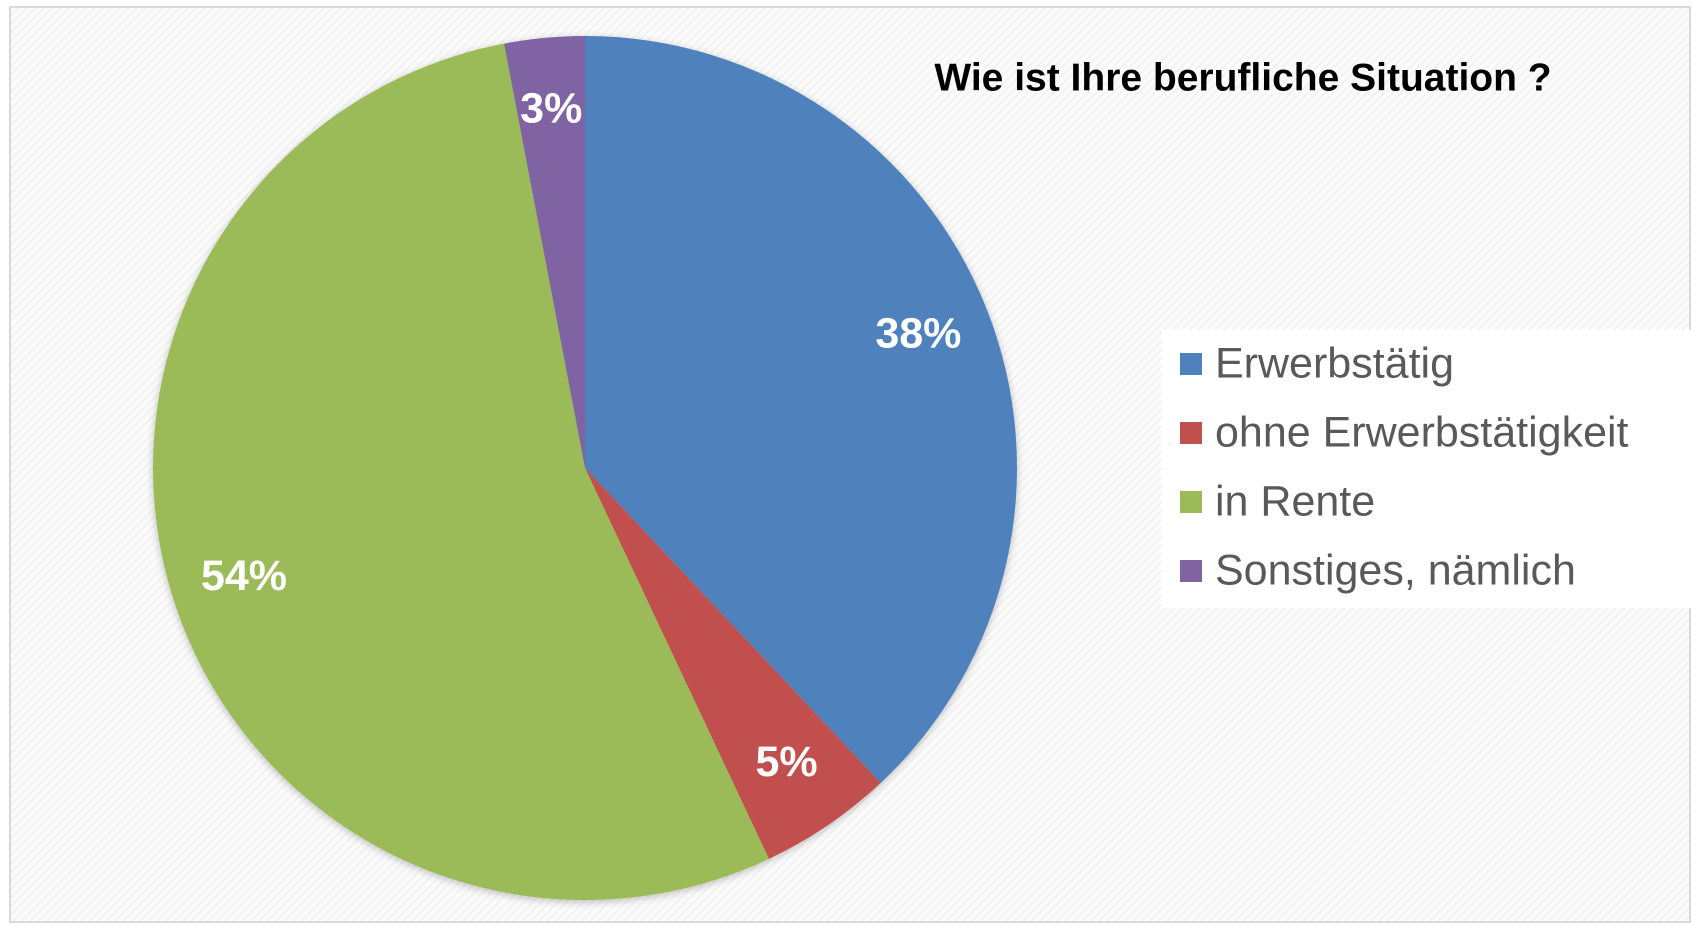 This screenshot has width=1695, height=925. Describe the element at coordinates (1422, 432) in the screenshot. I see `legend-label: ohne Erwerbstätigkeit` at that location.